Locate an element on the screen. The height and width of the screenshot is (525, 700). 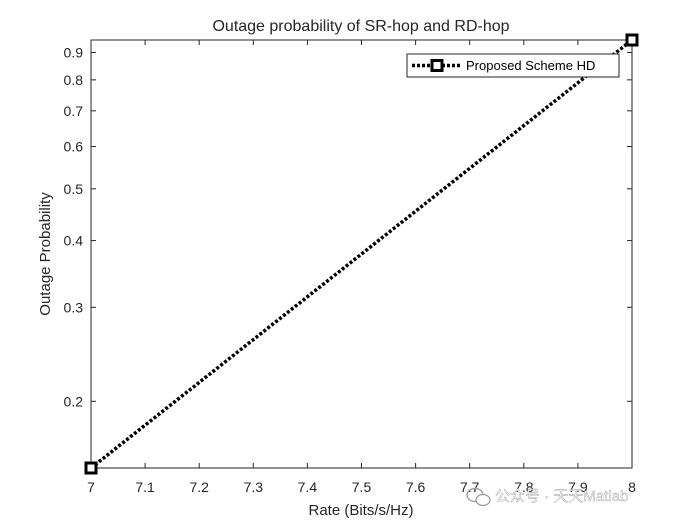
watermark: 公众号 · 天天Matlab is located at coordinates (547, 497).